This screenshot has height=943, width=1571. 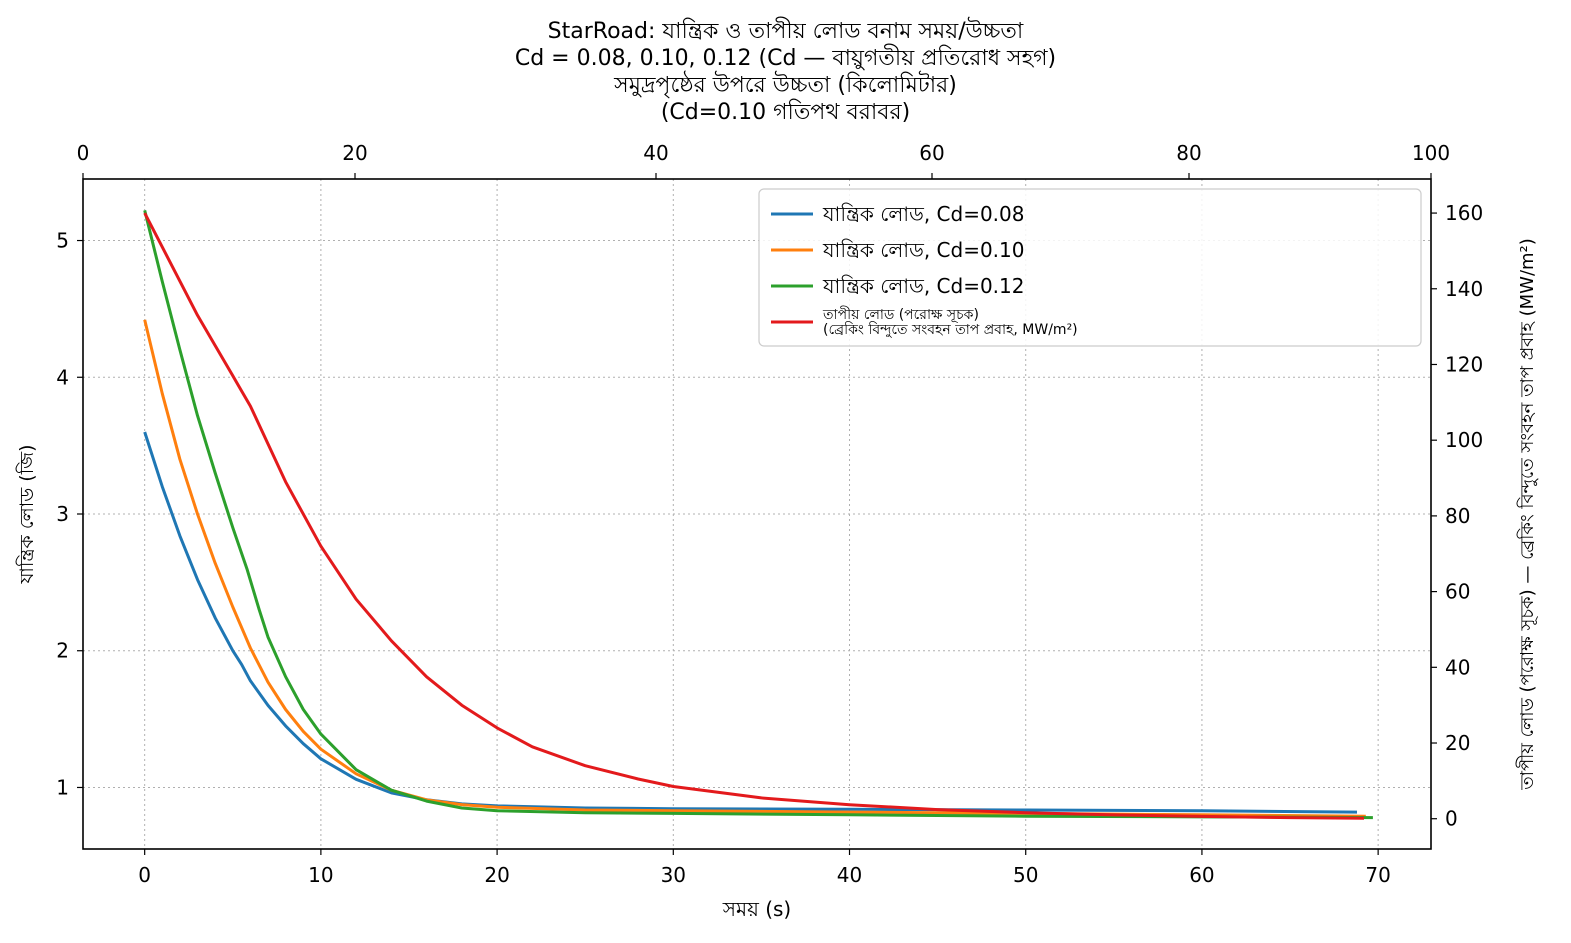 What do you see at coordinates (1451, 819) in the screenshot?
I see `y2-tick-label: 0` at bounding box center [1451, 819].